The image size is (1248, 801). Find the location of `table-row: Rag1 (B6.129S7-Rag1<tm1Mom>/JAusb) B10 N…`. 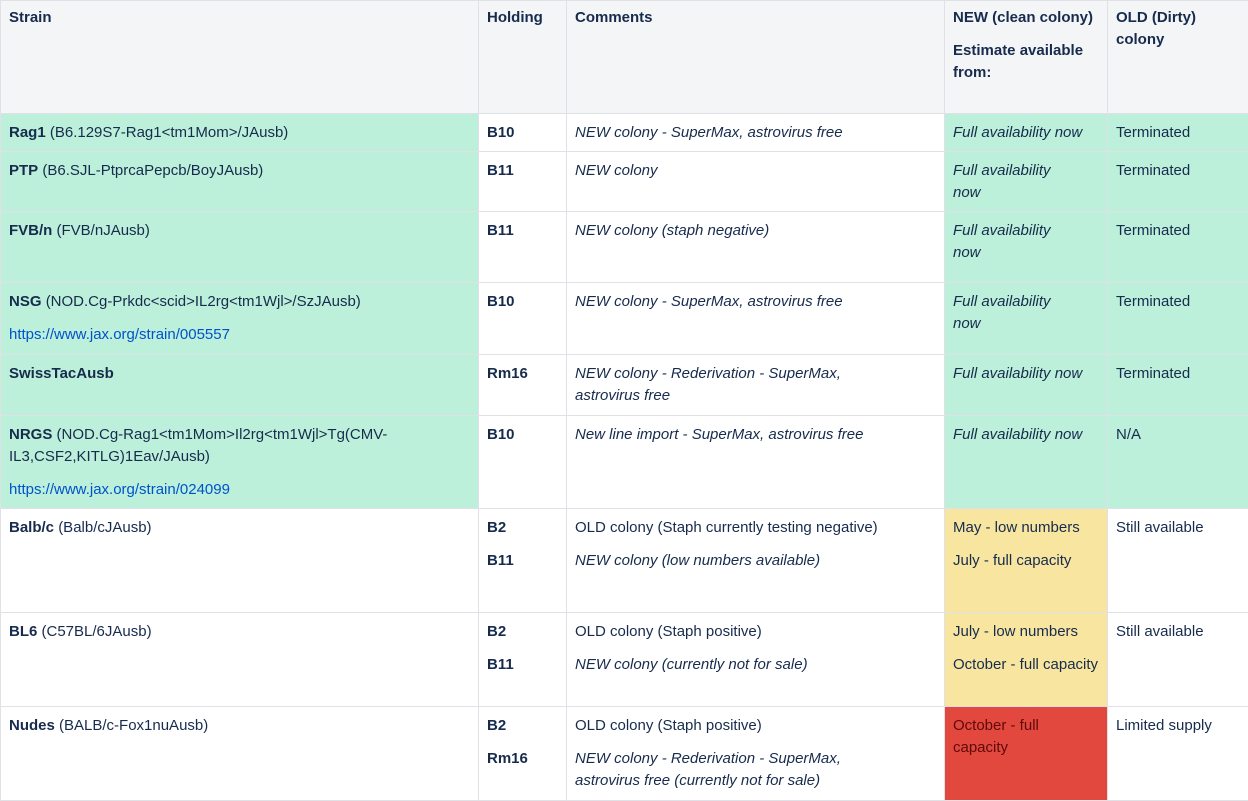

table-row: Rag1 (B6.129S7-Rag1<tm1Mom>/JAusb) B10 N… is located at coordinates (624, 133).